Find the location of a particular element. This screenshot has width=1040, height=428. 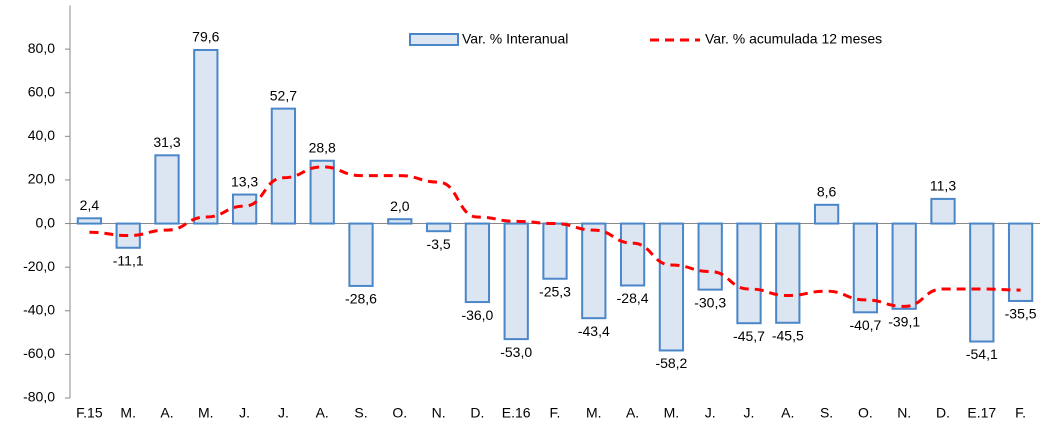

data-label: 11,3 is located at coordinates (943, 186).